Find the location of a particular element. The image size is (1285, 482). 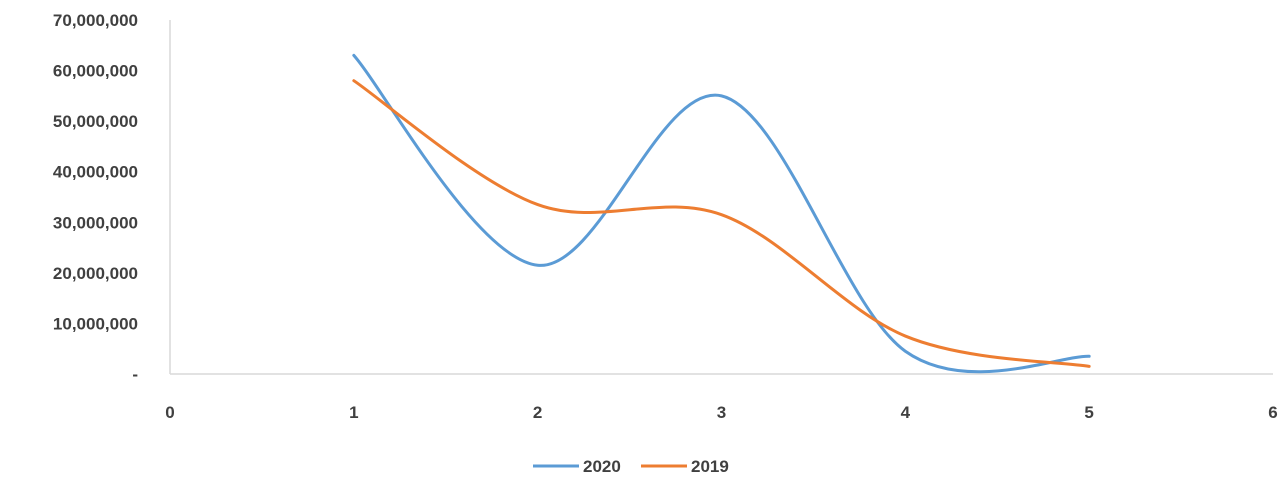

y-tick-label: 30,000,000 is located at coordinates (95, 222).